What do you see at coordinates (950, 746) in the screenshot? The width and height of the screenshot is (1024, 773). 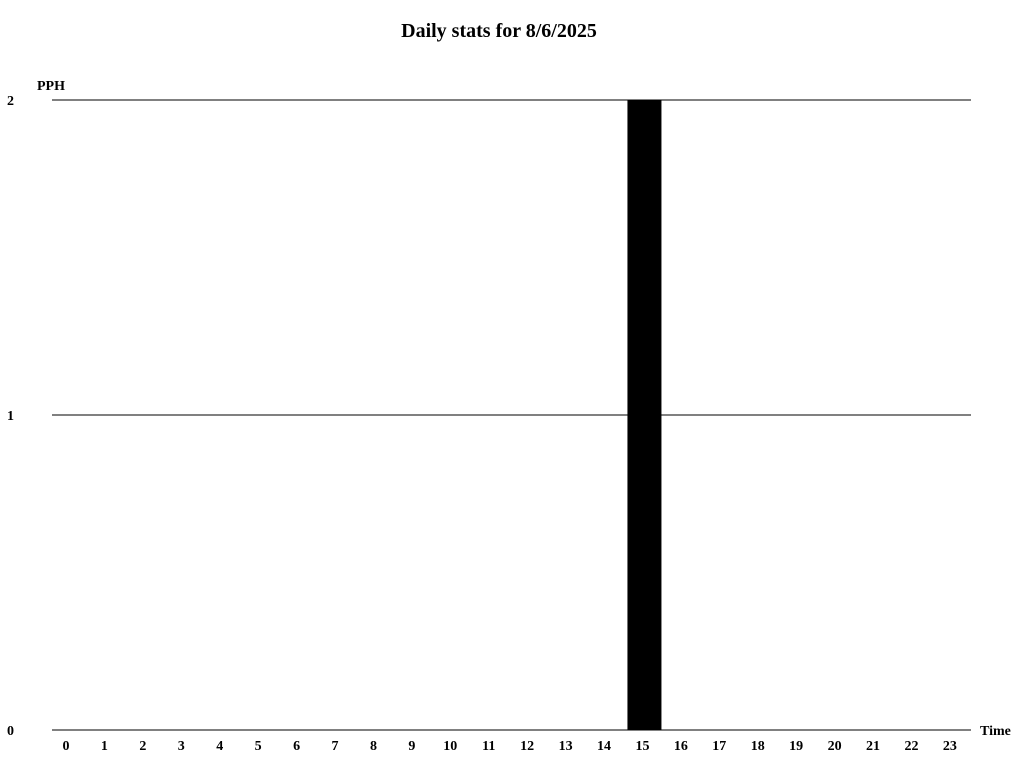 I see `x-tick-label: 23` at bounding box center [950, 746].